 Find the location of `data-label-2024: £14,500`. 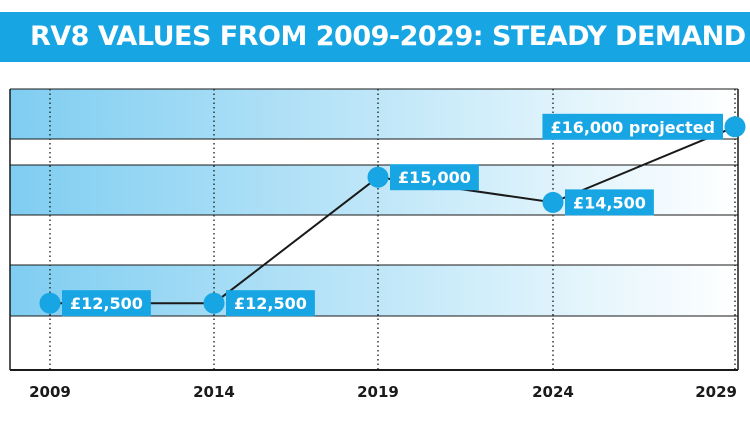

data-label-2024: £14,500 is located at coordinates (609, 202).